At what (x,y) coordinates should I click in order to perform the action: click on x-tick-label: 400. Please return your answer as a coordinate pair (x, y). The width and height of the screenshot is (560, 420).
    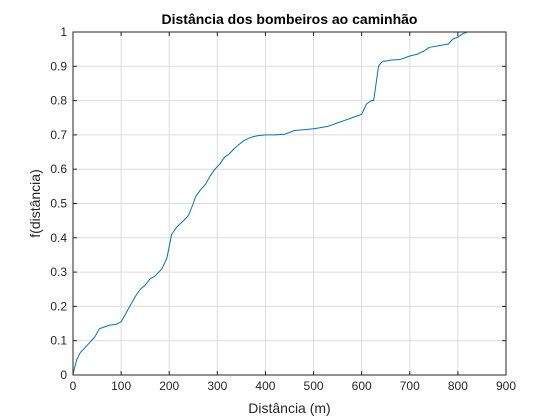
    Looking at the image, I should click on (265, 386).